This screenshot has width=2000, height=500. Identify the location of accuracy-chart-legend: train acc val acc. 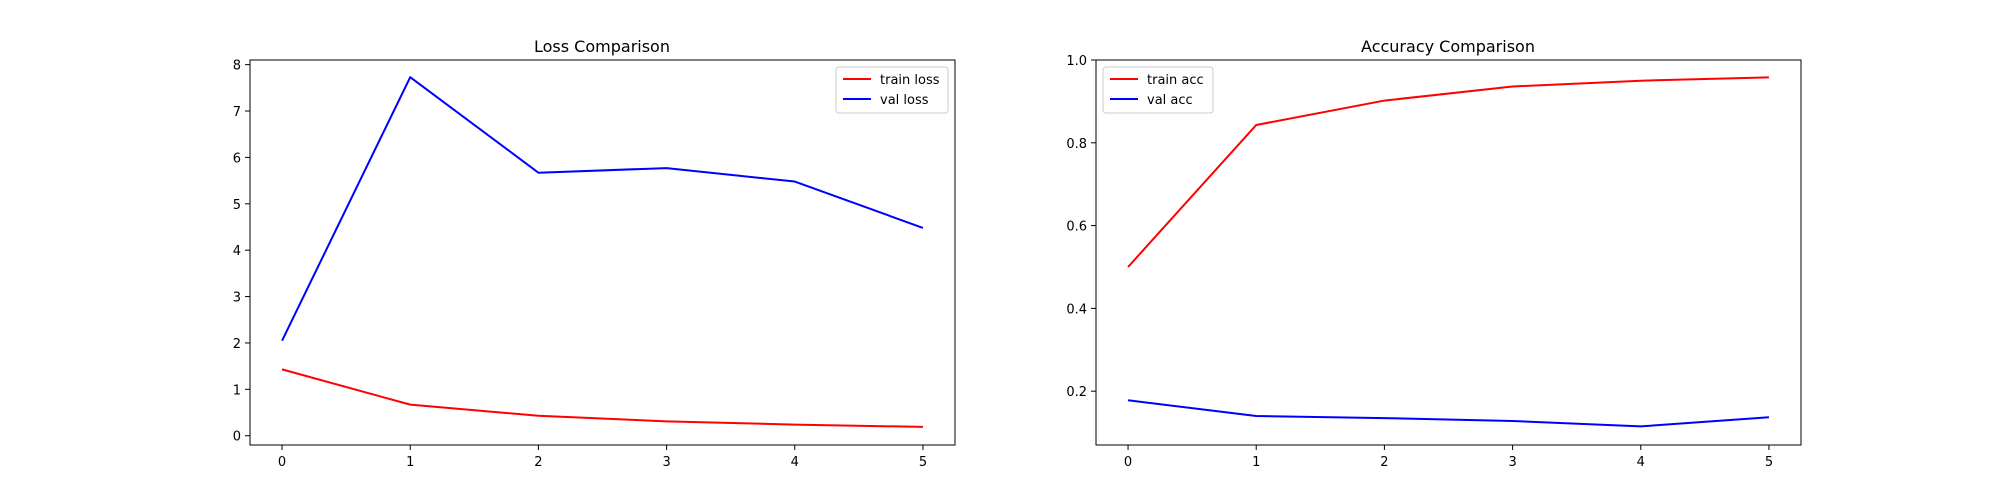
(1158, 90).